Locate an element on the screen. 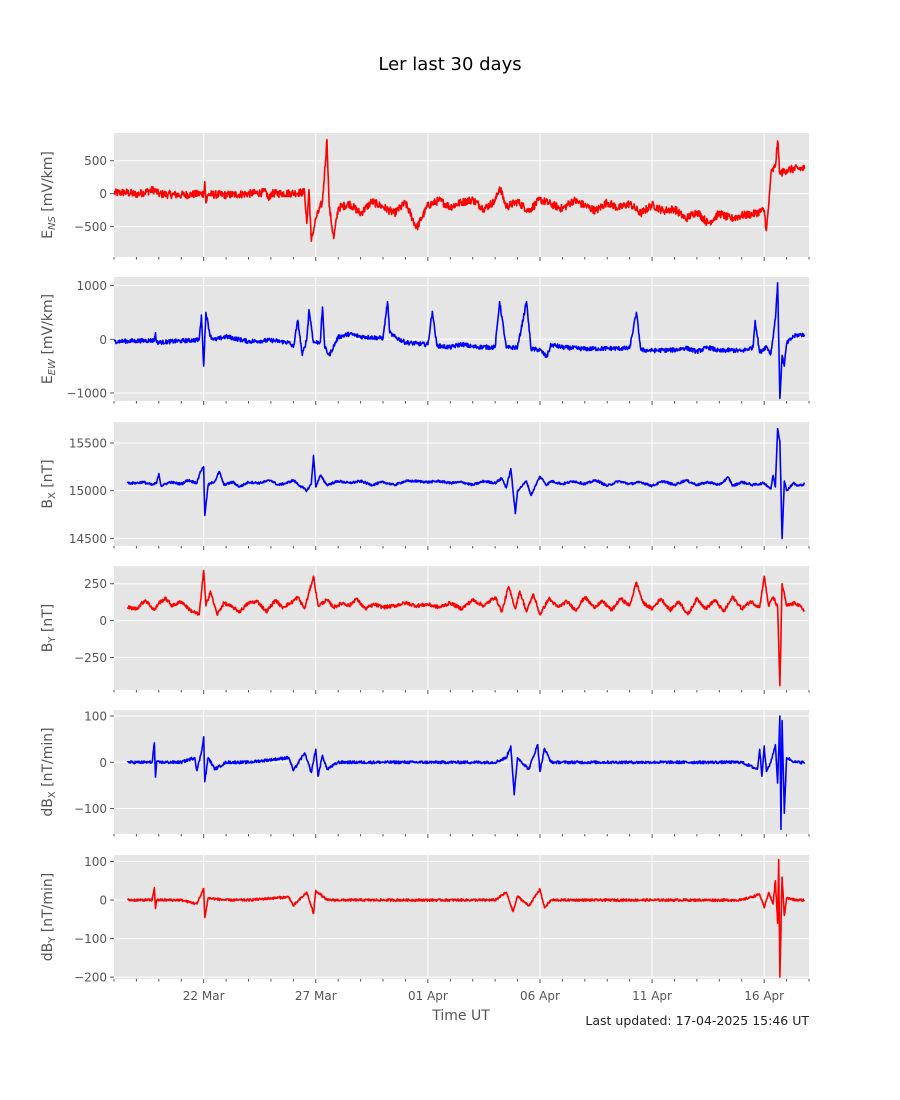 The width and height of the screenshot is (900, 1100). y-tick-label: 15500 is located at coordinates (88, 443).